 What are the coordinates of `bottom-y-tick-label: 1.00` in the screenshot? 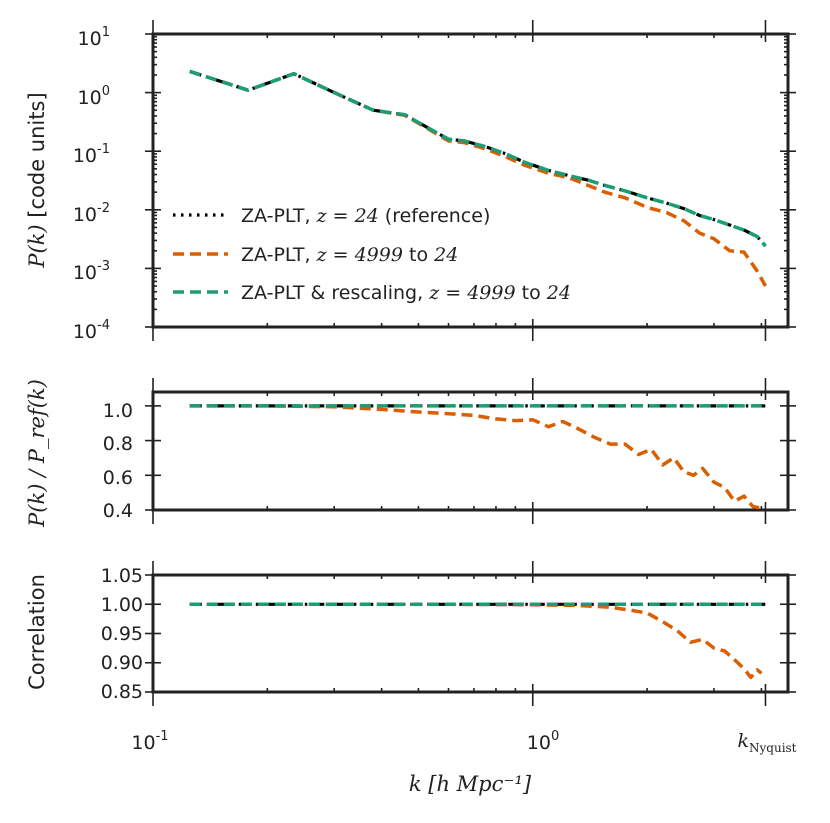 It's located at (122, 605).